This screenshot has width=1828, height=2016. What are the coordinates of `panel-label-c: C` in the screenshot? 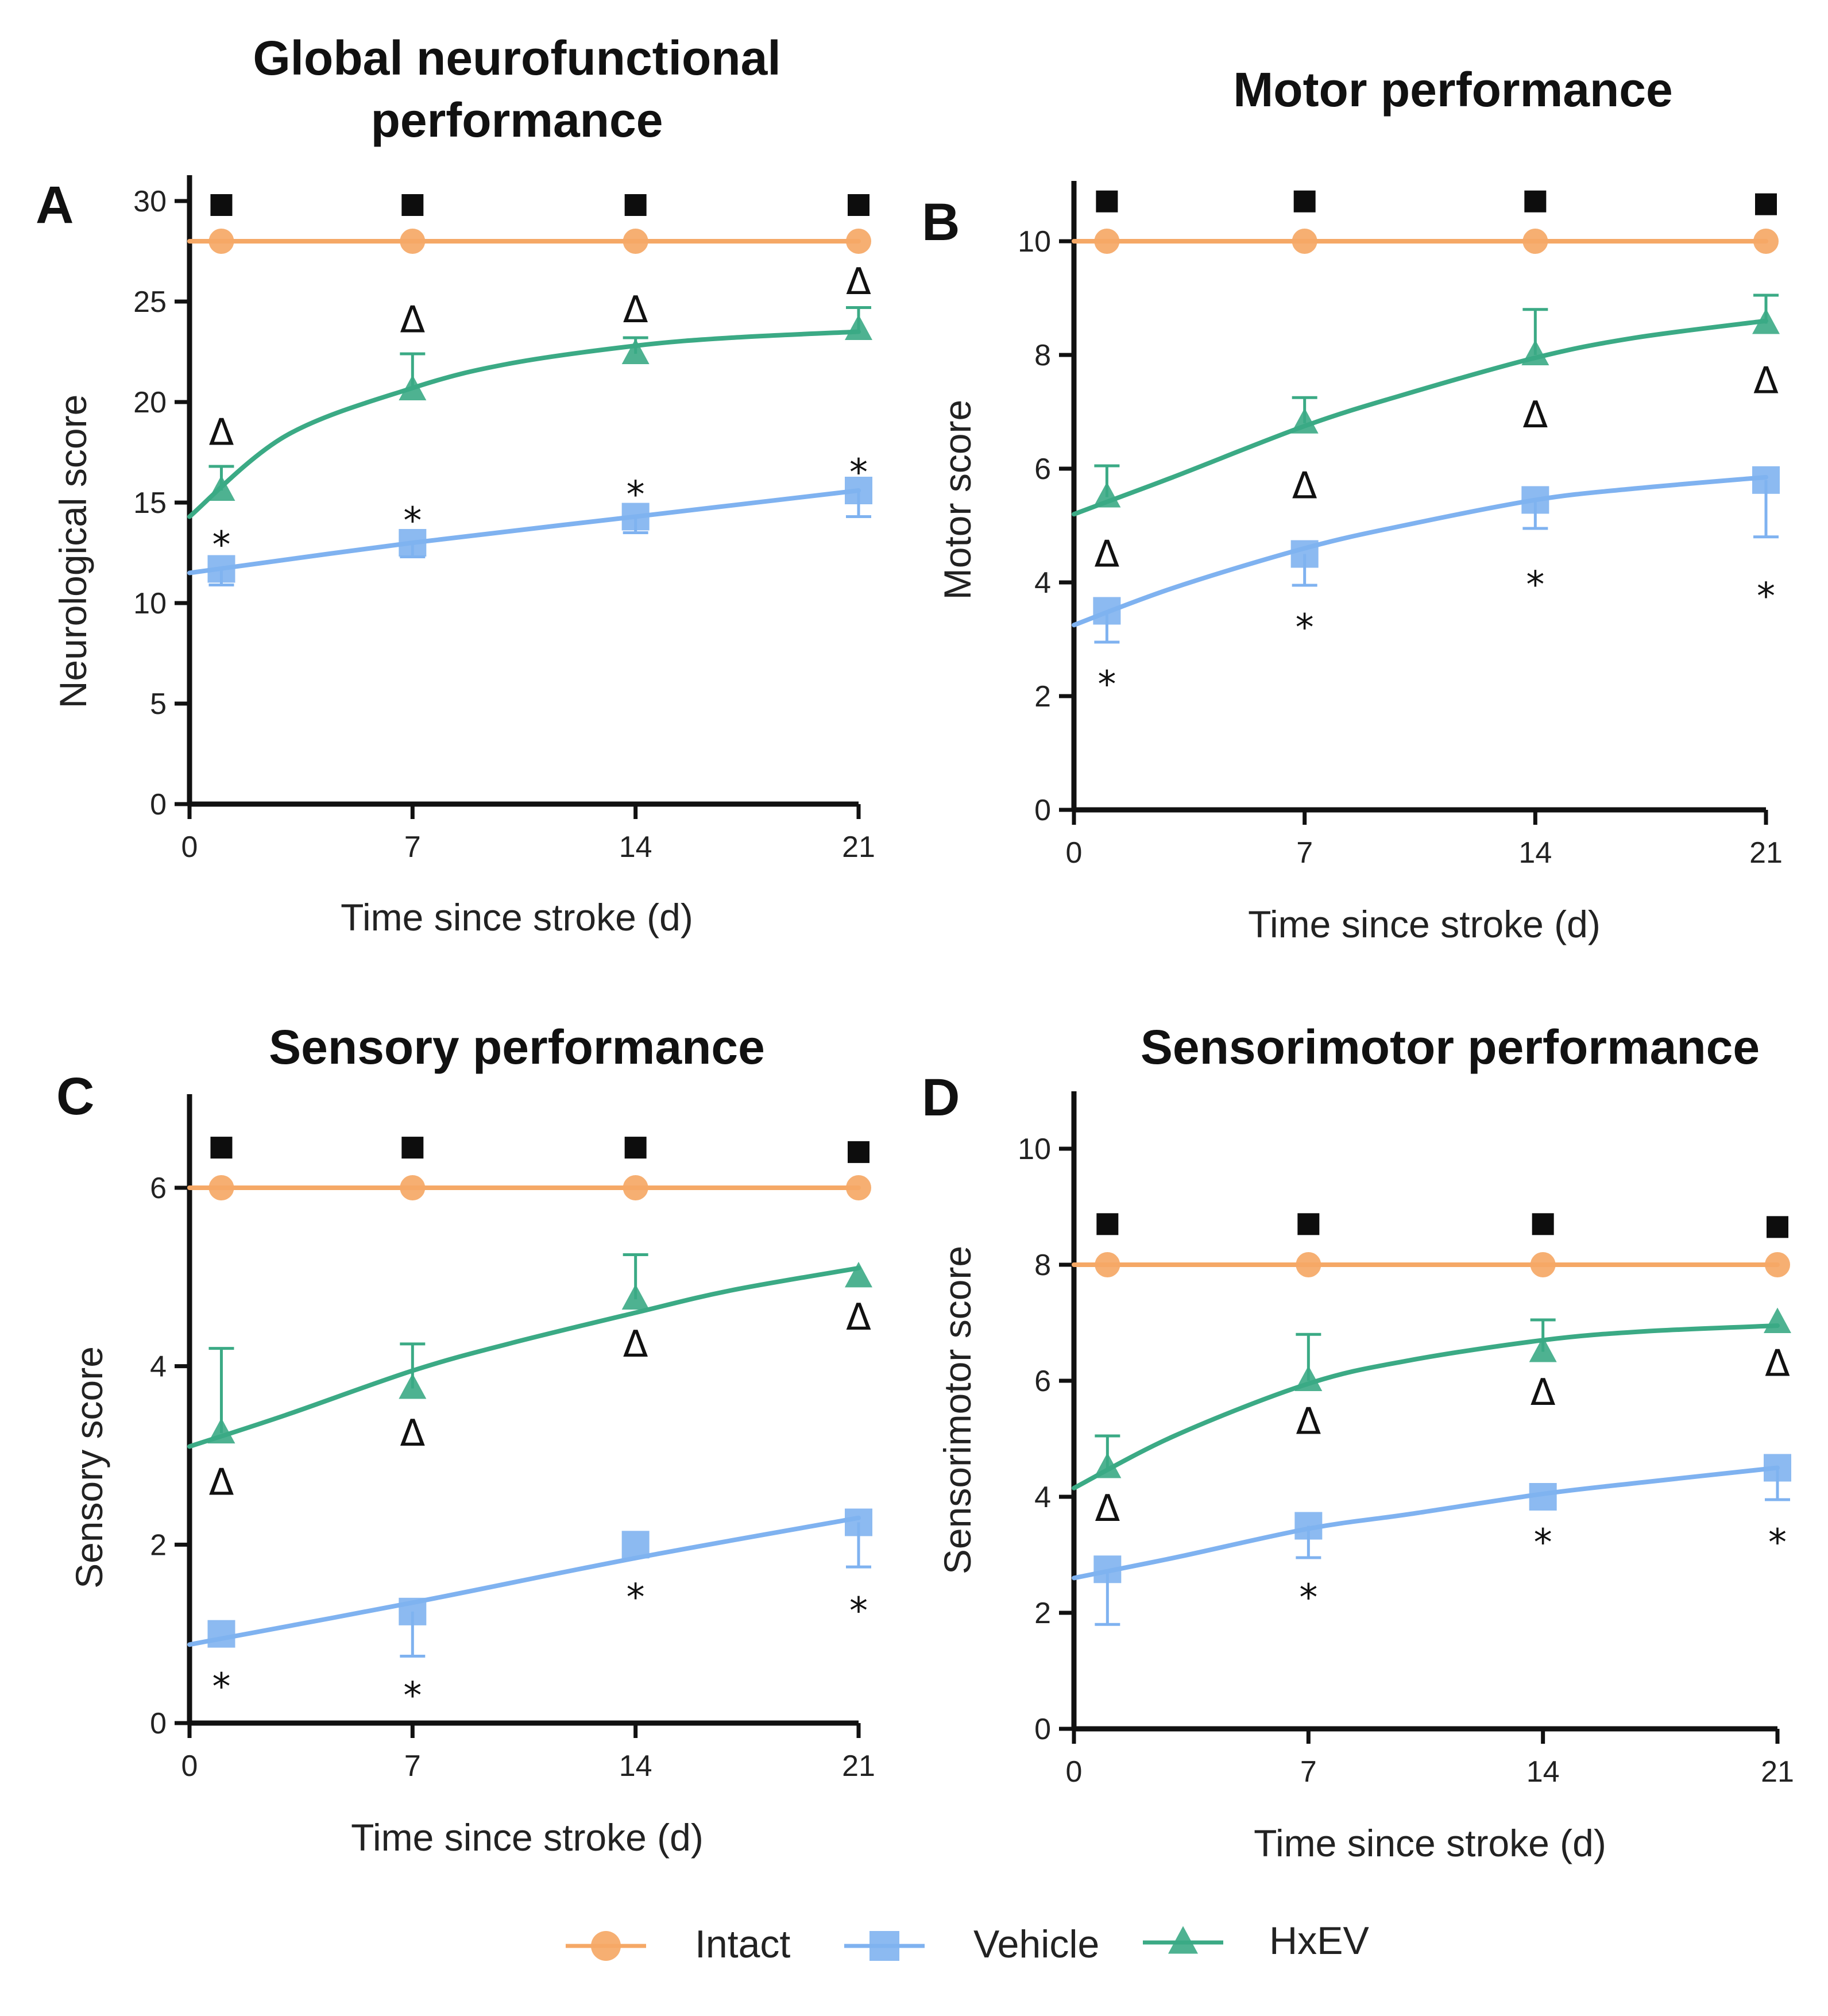 It's located at (75, 1096).